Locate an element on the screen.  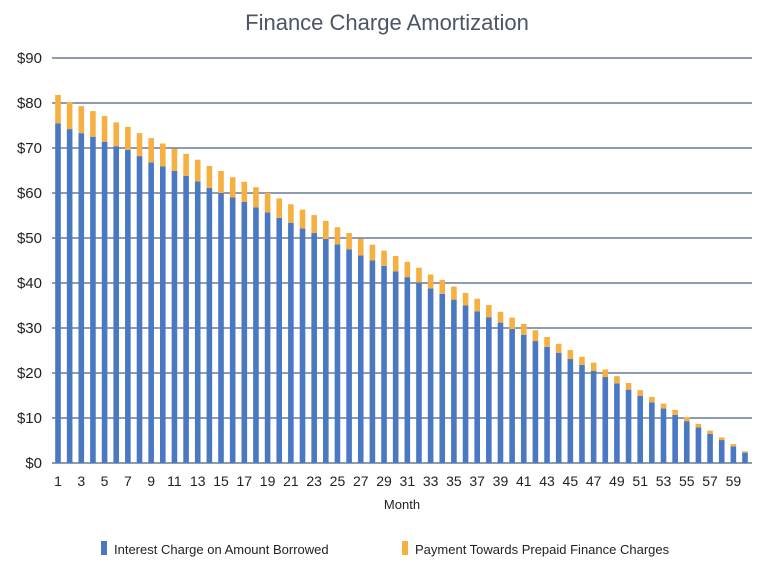
x-tick-label: 39 is located at coordinates (501, 481).